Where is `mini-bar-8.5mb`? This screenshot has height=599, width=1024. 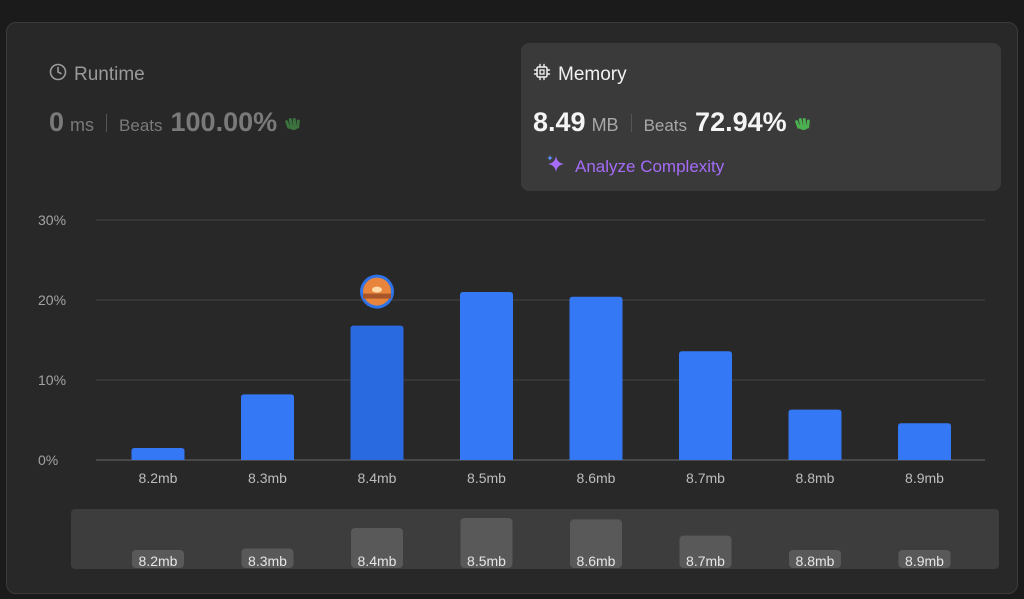
mini-bar-8.5mb is located at coordinates (486, 543).